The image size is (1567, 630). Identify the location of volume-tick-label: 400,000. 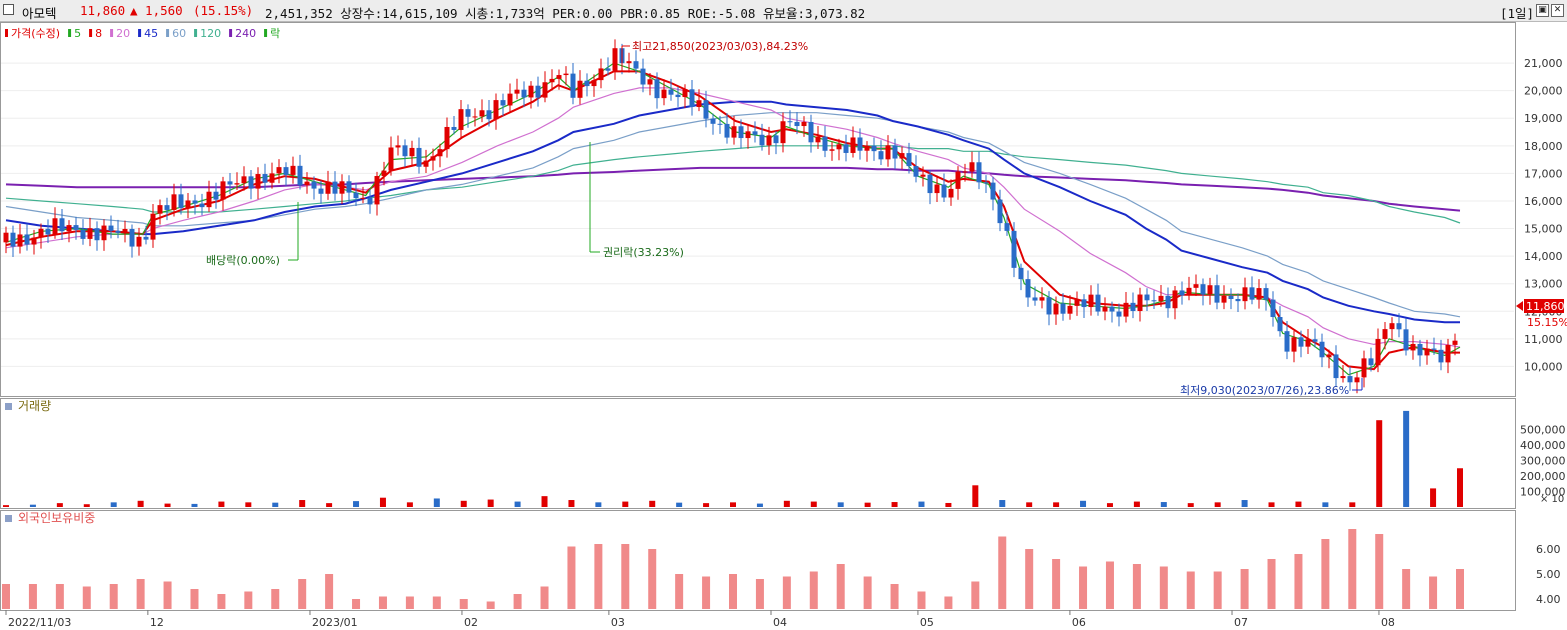
(1543, 445).